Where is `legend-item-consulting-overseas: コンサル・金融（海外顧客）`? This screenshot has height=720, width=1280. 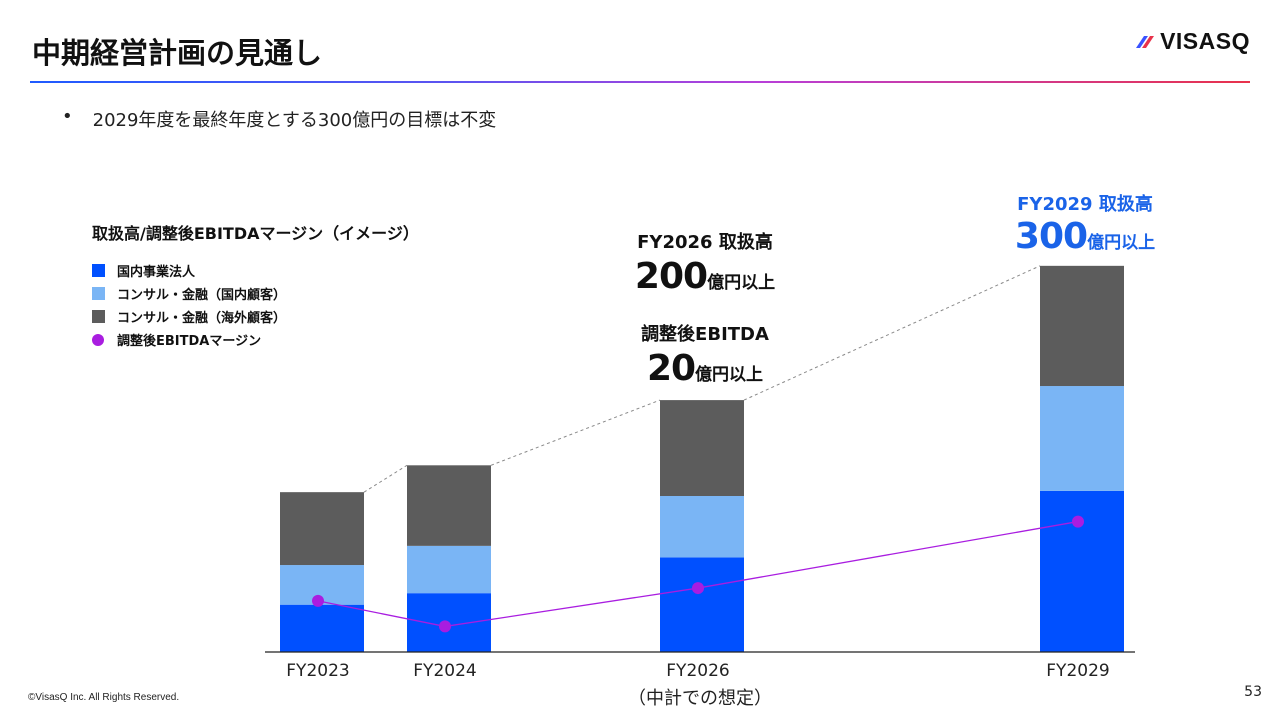 legend-item-consulting-overseas: コンサル・金融（海外顧客） is located at coordinates (189, 316).